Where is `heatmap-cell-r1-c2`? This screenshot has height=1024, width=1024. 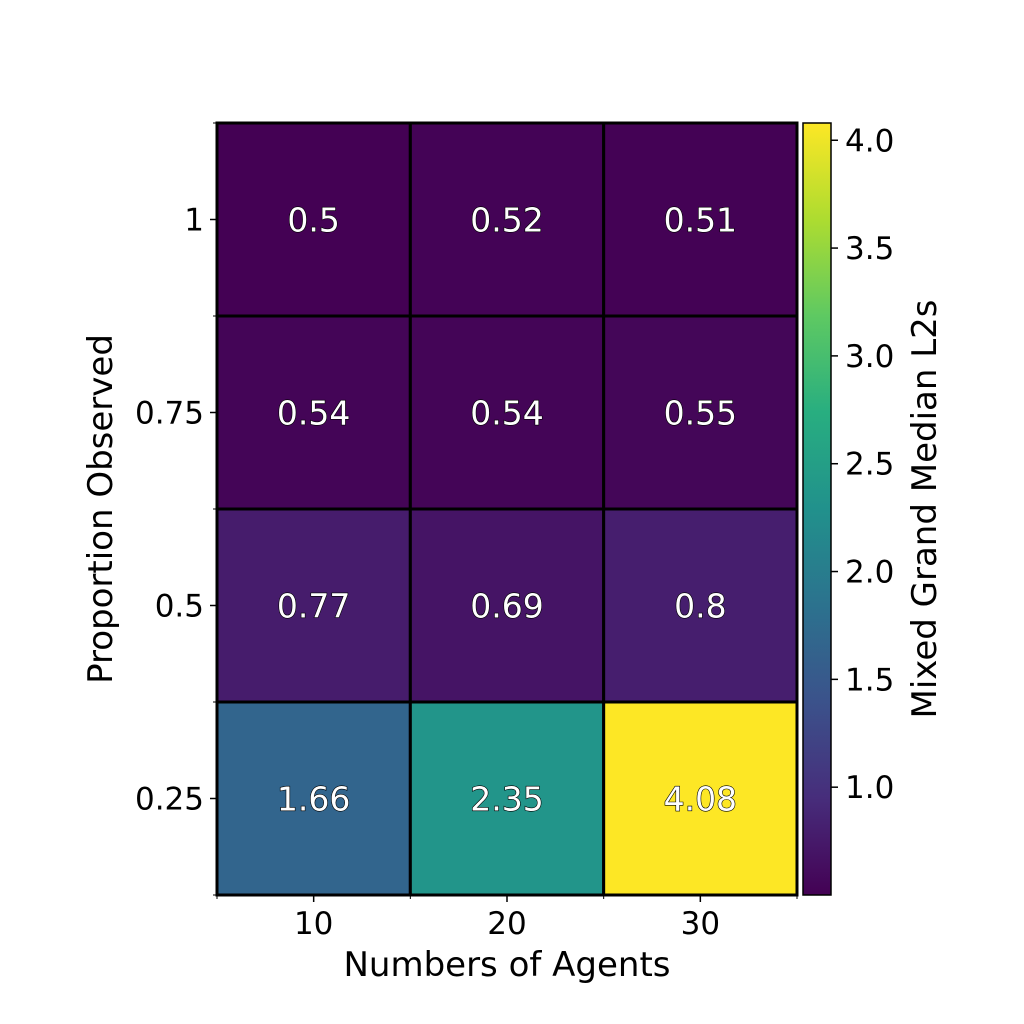
heatmap-cell-r1-c2 is located at coordinates (700, 412).